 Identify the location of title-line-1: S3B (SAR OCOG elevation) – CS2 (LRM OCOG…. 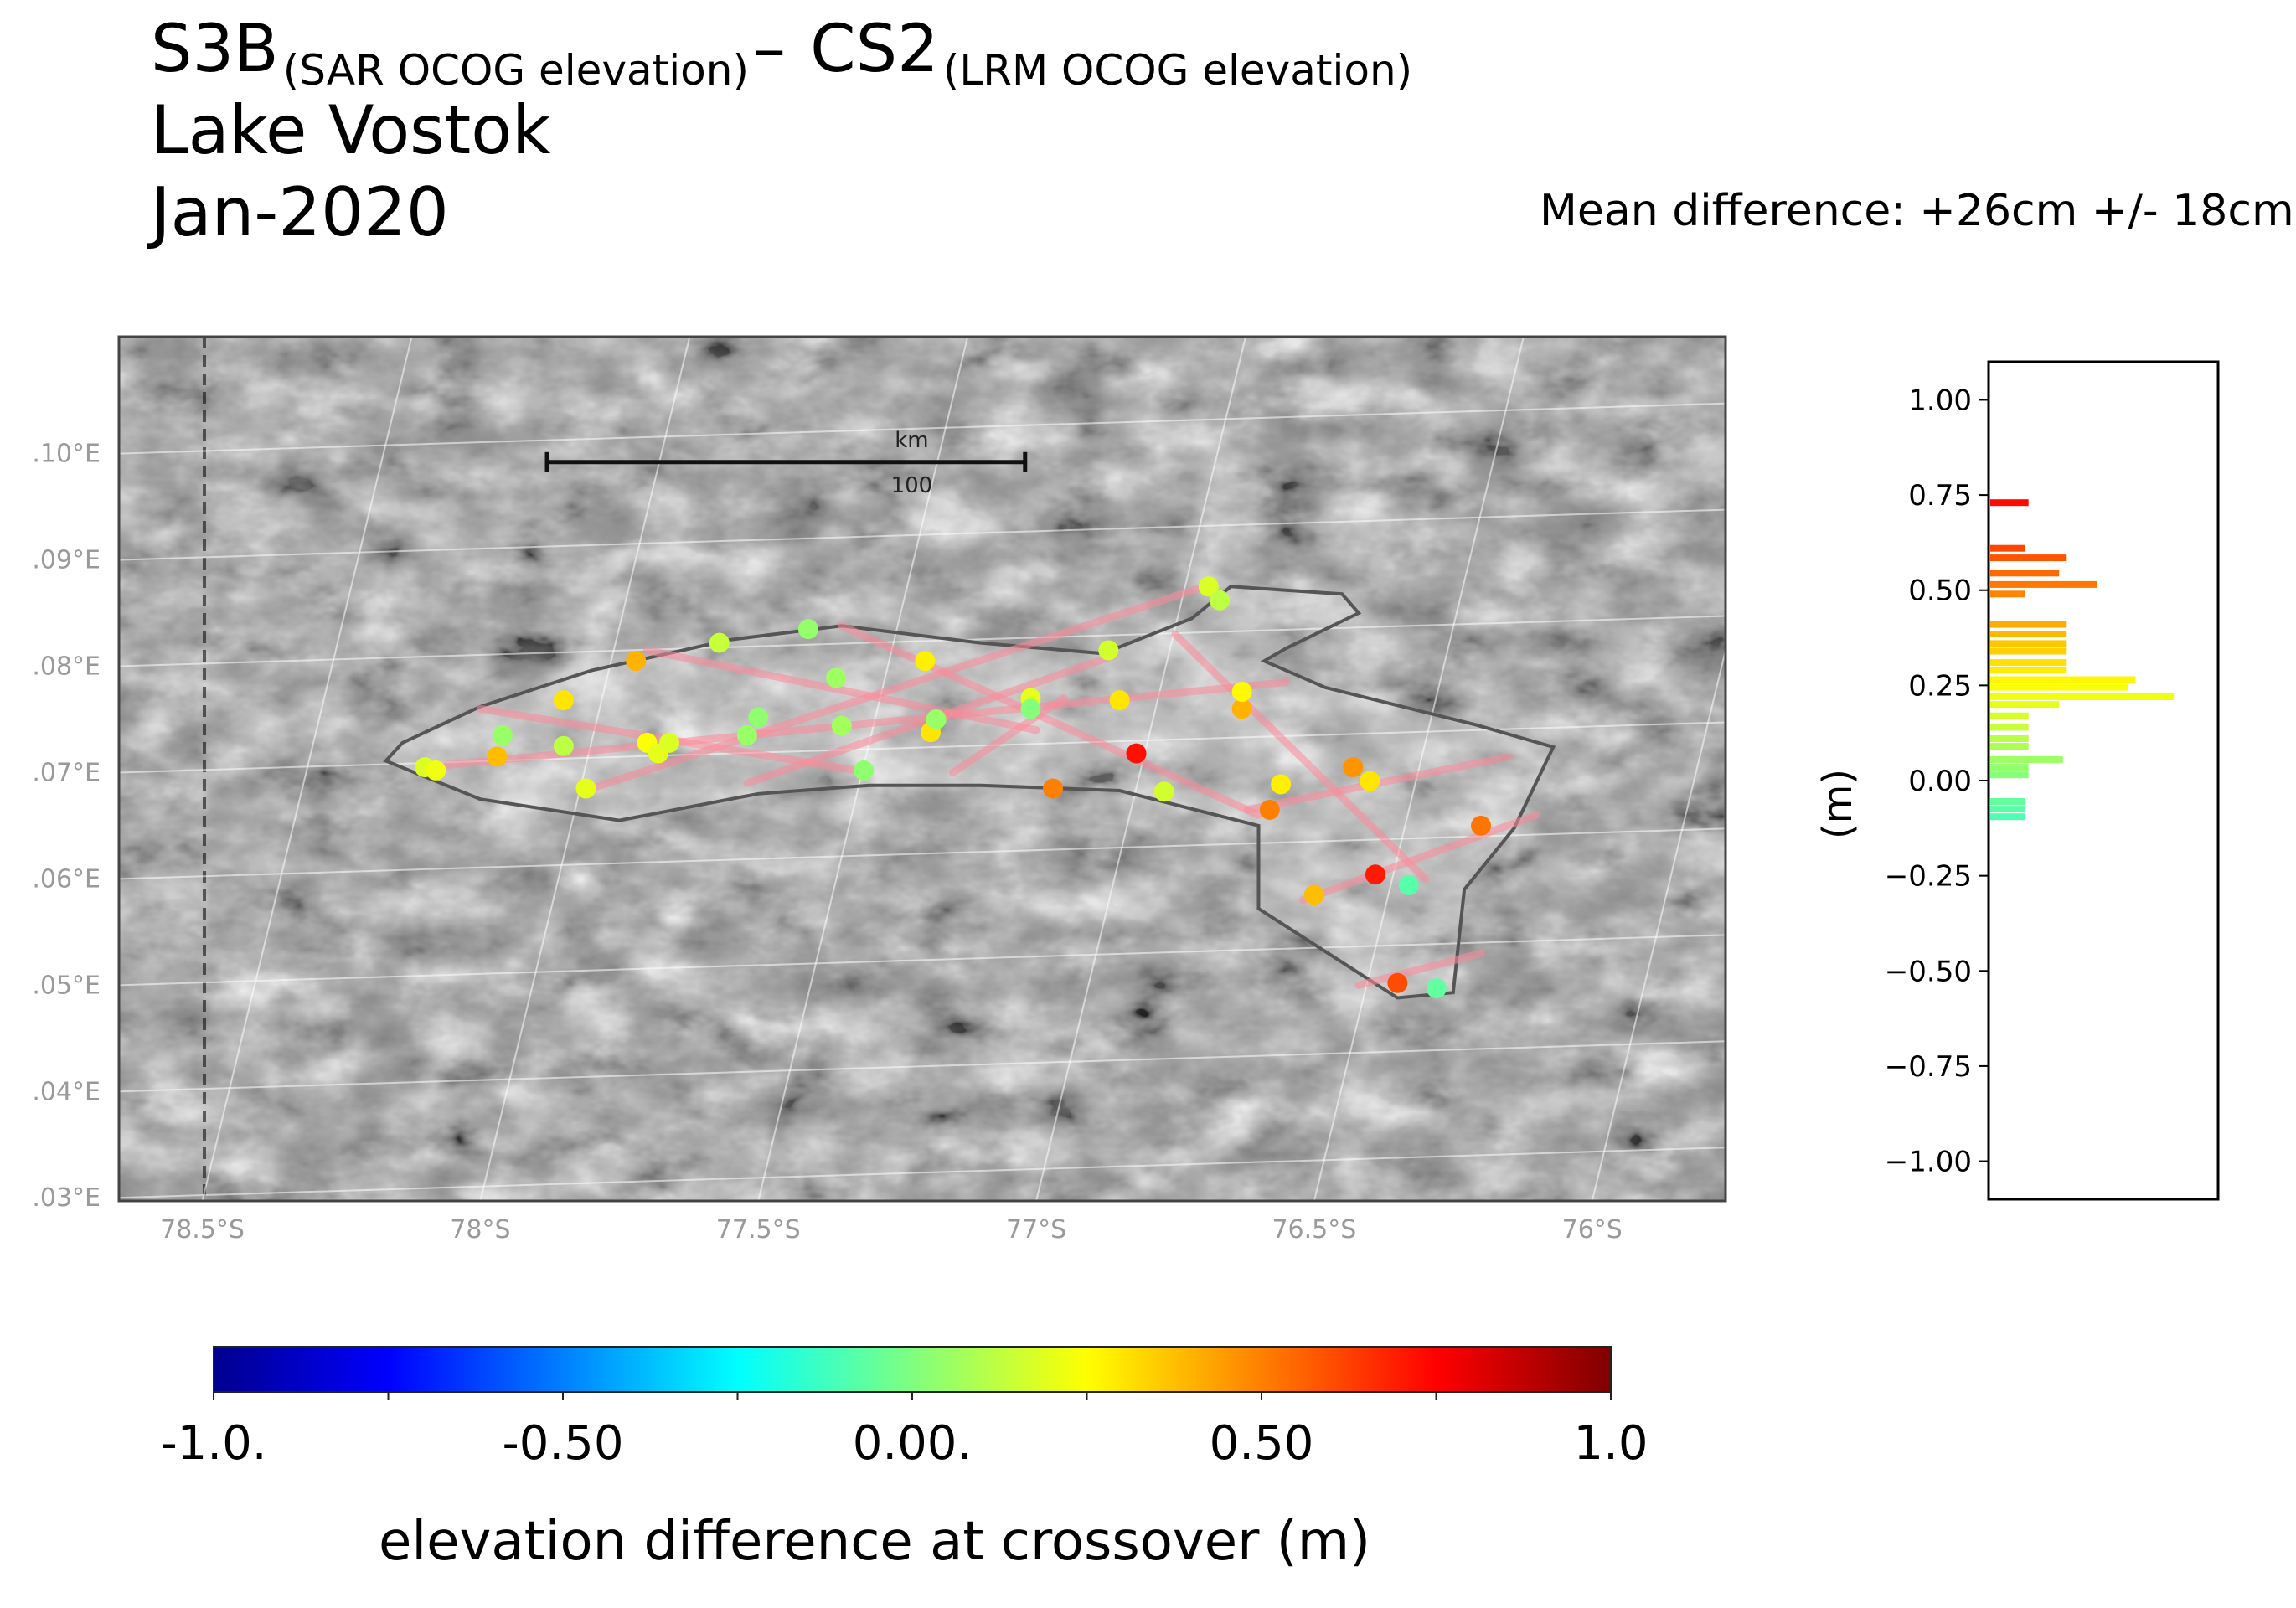
(781, 54).